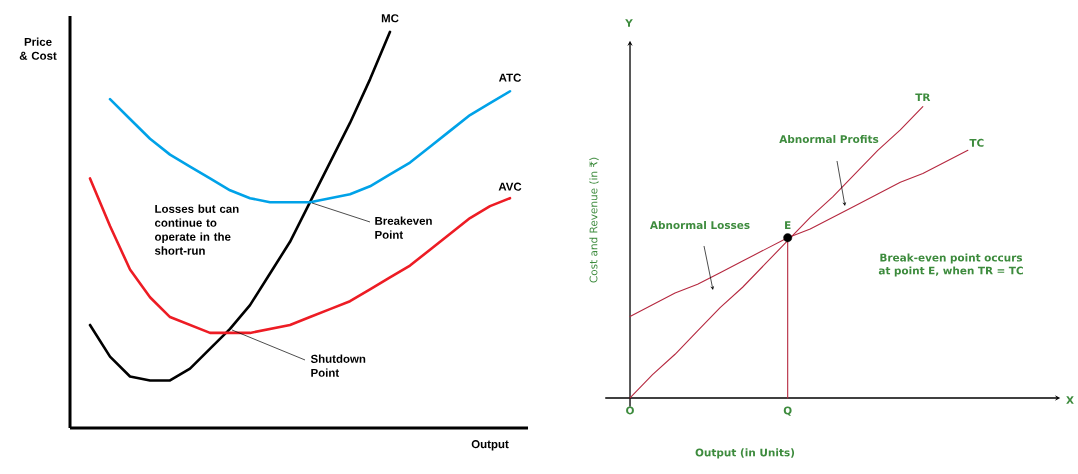  Describe the element at coordinates (403, 227) in the screenshot. I see `annotation: Breakeven Point` at that location.